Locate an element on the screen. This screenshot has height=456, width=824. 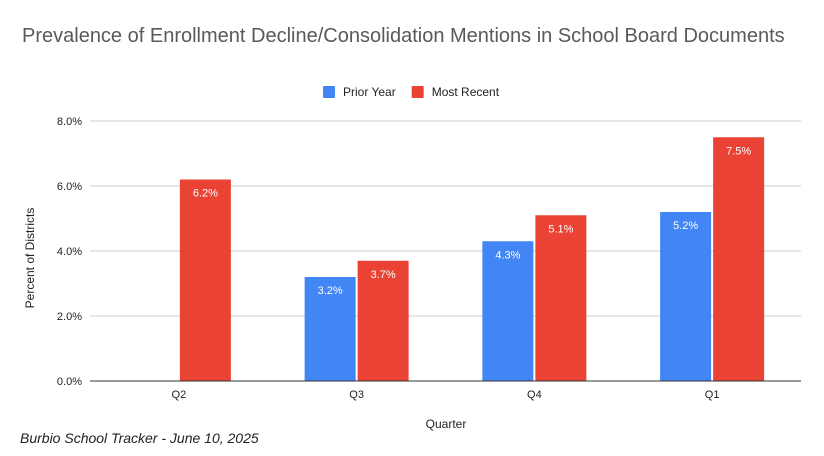
data-label: 7.5% is located at coordinates (738, 151).